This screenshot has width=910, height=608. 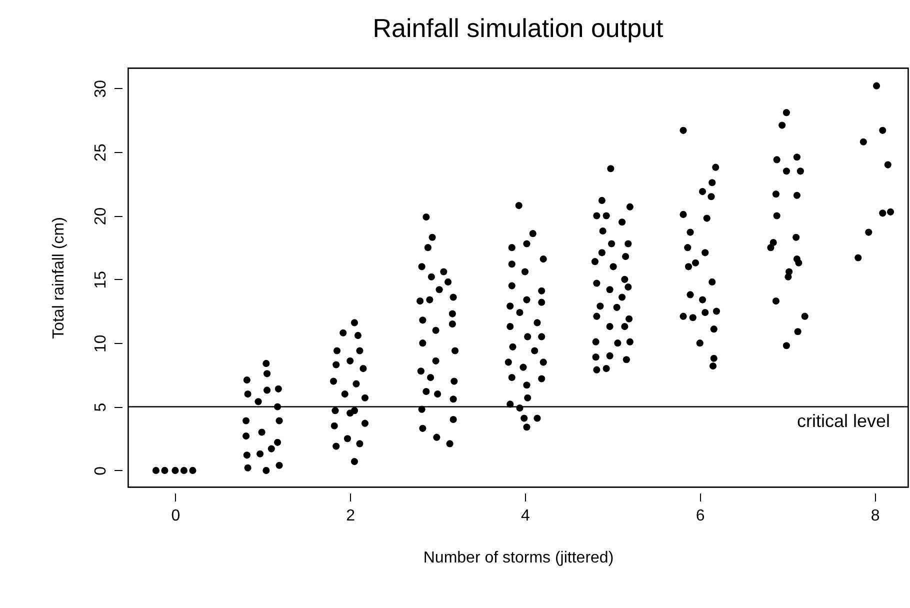 I want to click on y-tick-label: 10, so click(x=101, y=343).